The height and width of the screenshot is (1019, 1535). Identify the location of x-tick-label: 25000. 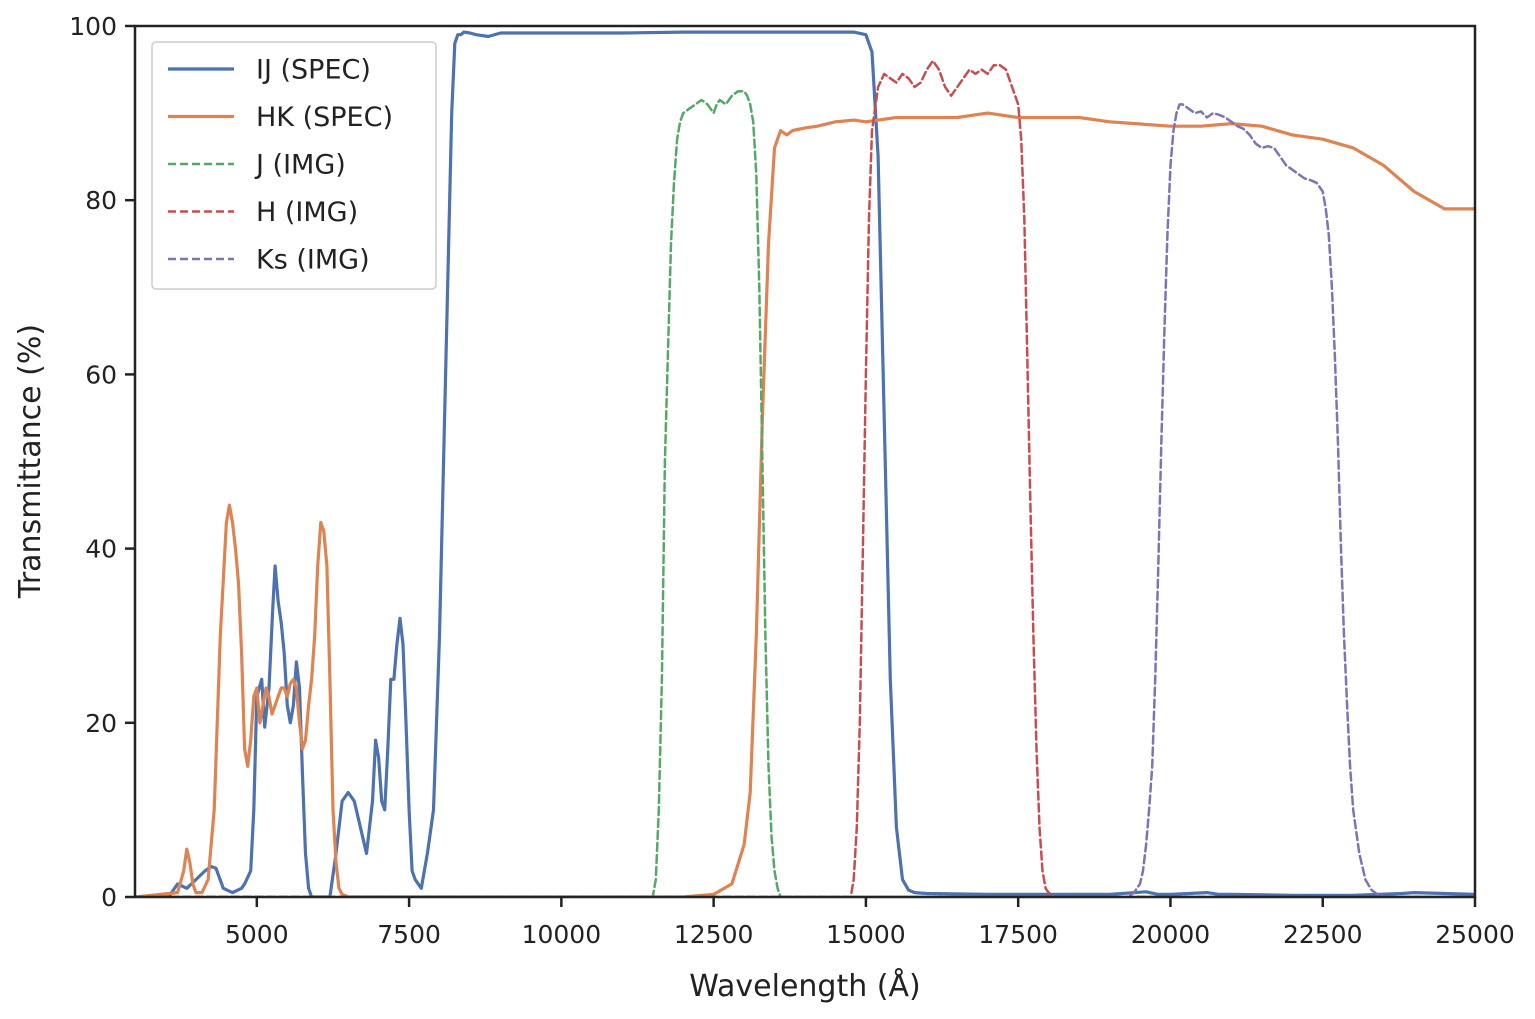
(1475, 934).